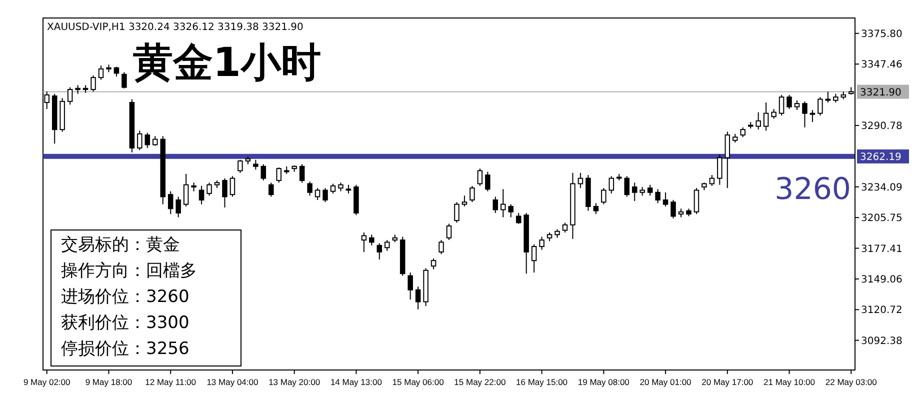  Describe the element at coordinates (108, 382) in the screenshot. I see `x-tick-label: 9 May 18:00` at that location.